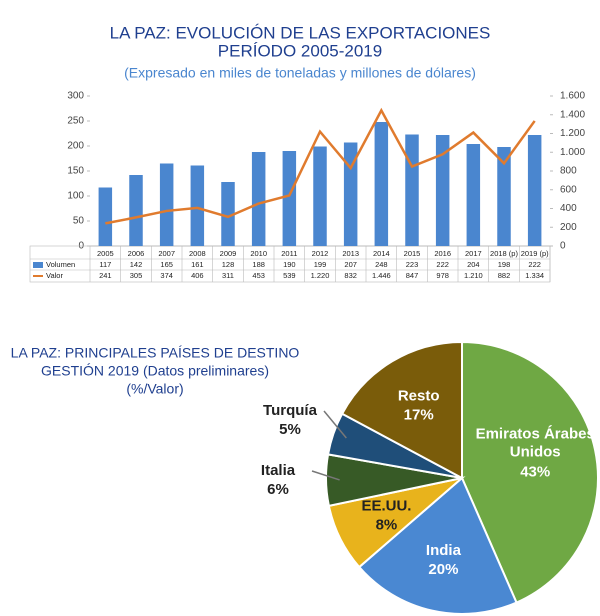 This screenshot has width=600, height=616. I want to click on y2-tick-label: 1.600, so click(572, 96).